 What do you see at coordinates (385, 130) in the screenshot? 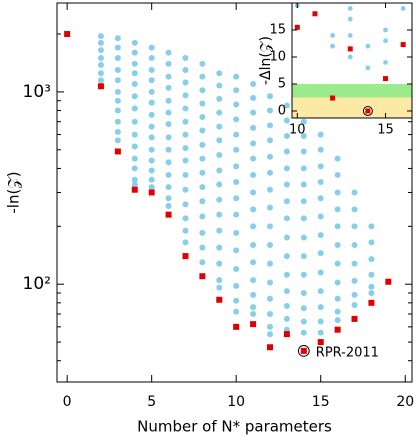
I see `x-tick-label: 15` at bounding box center [385, 130].